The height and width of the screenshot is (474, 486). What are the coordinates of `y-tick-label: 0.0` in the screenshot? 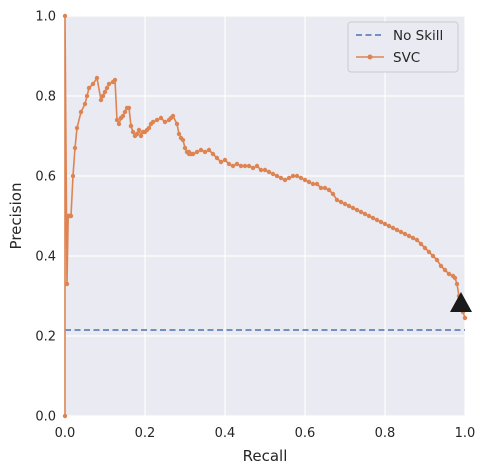 It's located at (45, 417).